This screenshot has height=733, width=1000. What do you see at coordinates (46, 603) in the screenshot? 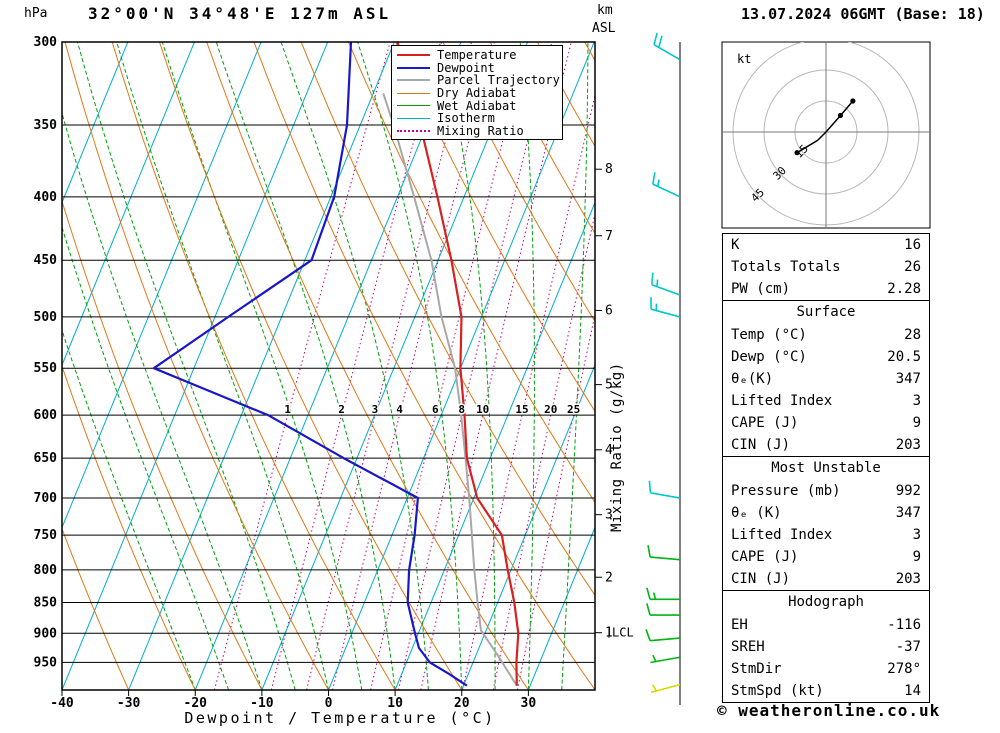
I see `pressure-tick-label: 850` at bounding box center [46, 603].